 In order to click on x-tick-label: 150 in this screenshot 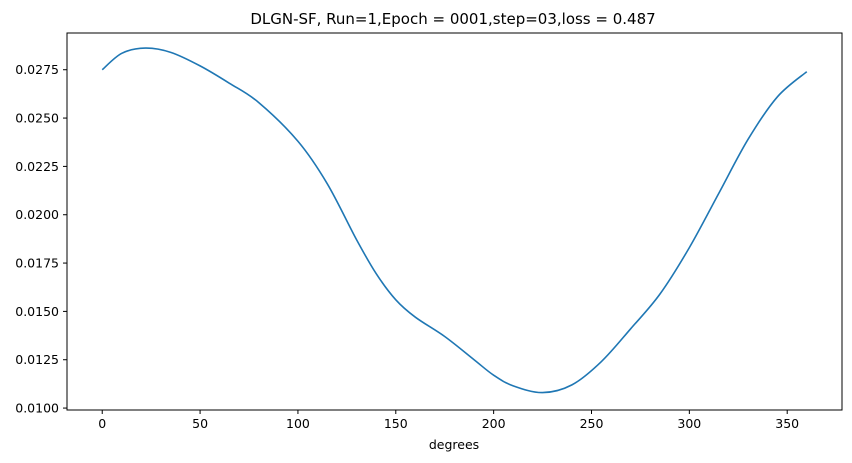, I will do `click(396, 423)`.